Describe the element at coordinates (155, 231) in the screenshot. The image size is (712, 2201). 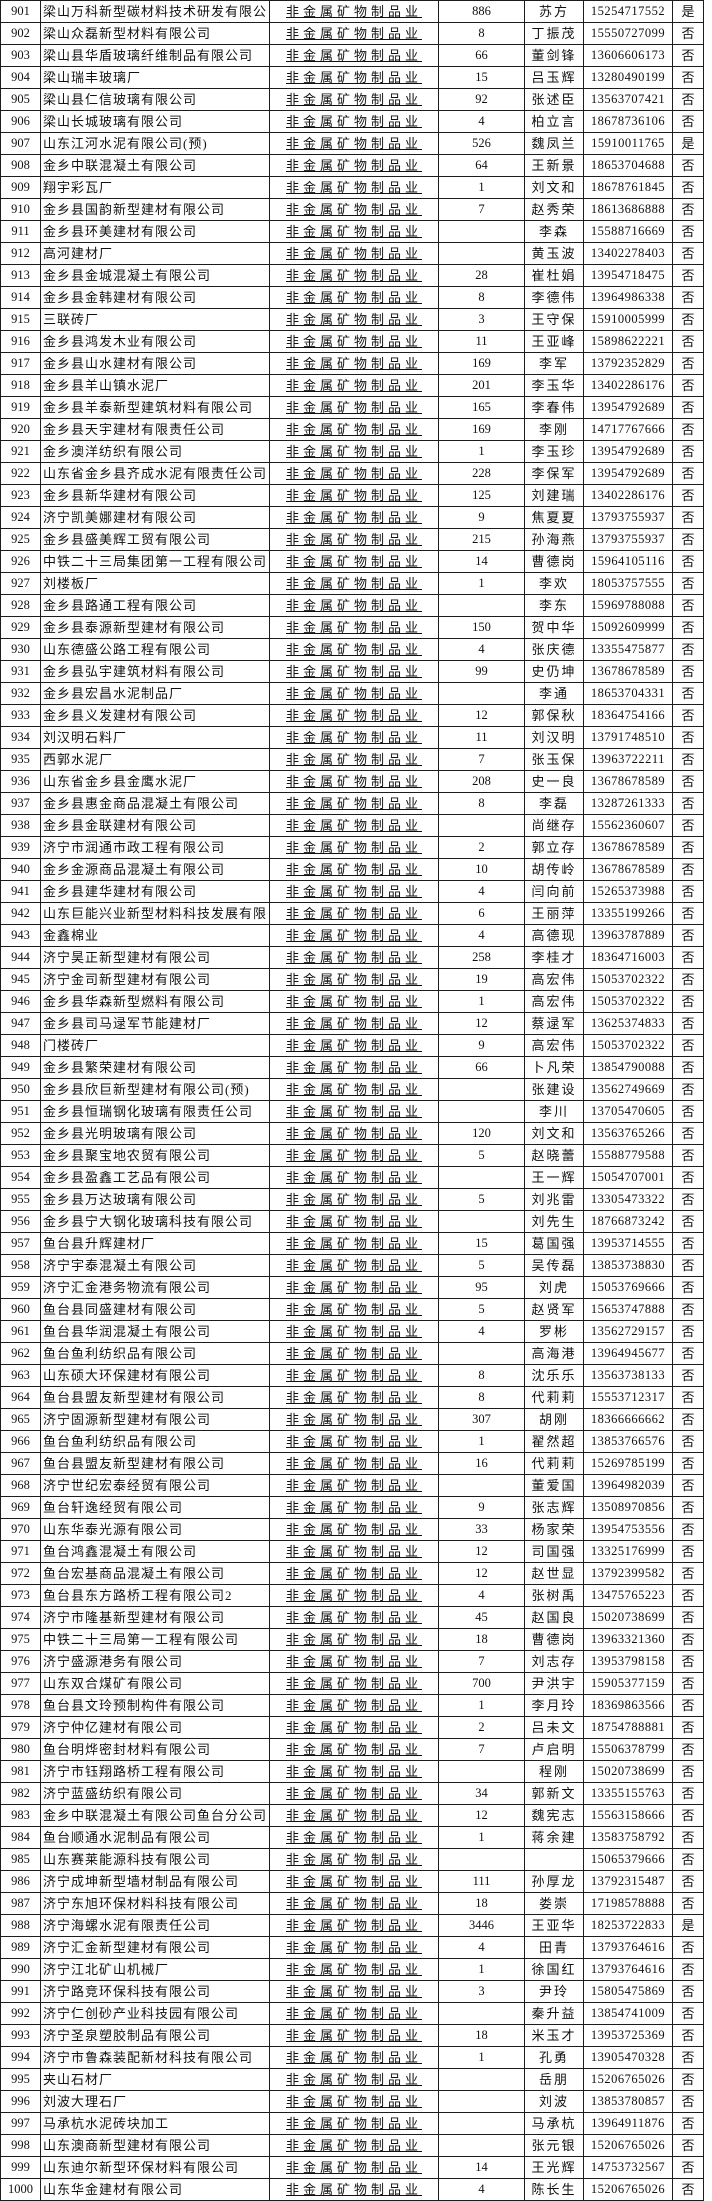
I see `company-name-cell: 金乡县环美建材有限公司` at that location.